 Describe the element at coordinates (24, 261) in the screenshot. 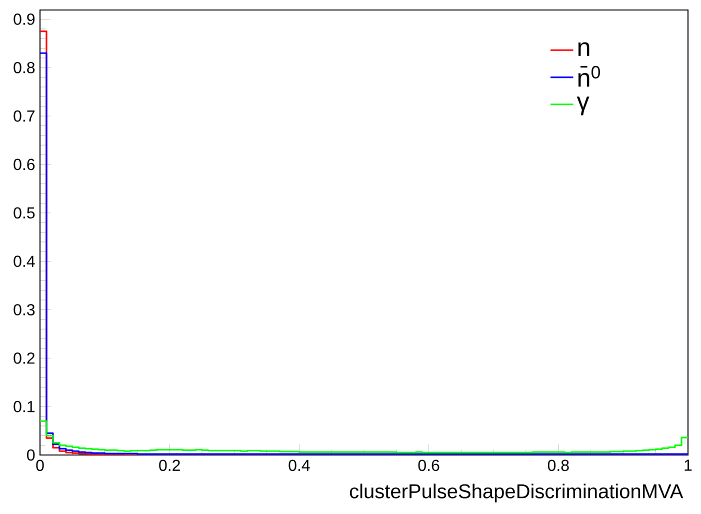

I see `y-tick-label: 0.4` at that location.